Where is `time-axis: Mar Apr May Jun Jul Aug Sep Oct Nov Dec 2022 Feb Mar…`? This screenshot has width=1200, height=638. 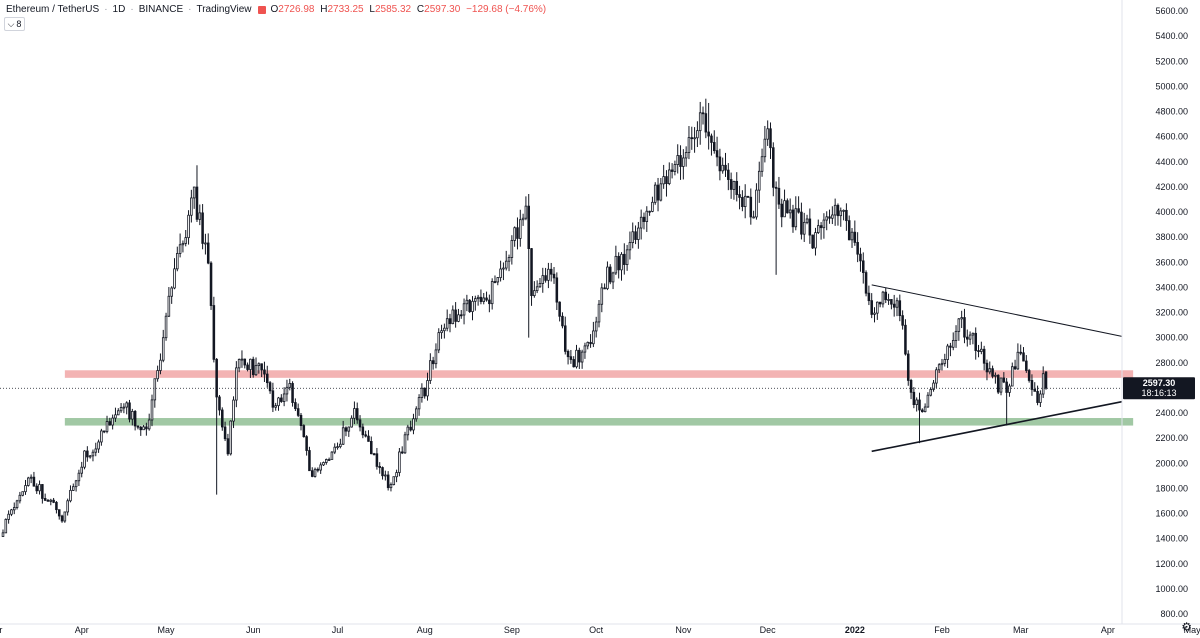
time-axis: Mar Apr May Jun Jul Aug Sep Oct Nov Dec 2022 Feb Mar… is located at coordinates (600, 629).